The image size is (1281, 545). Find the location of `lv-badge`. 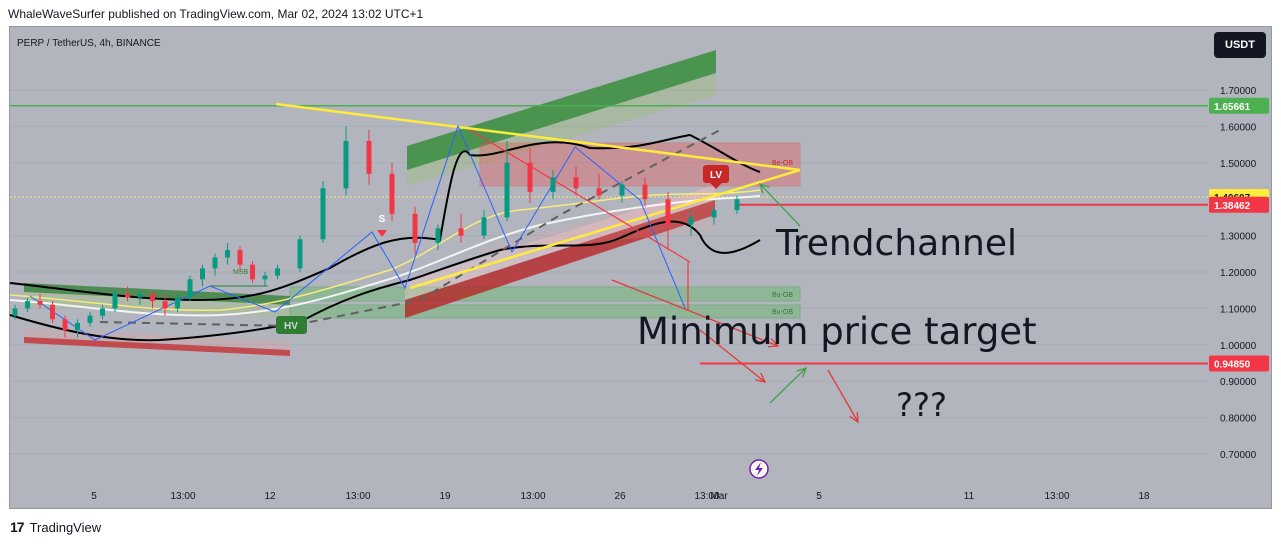

lv-badge is located at coordinates (716, 174).